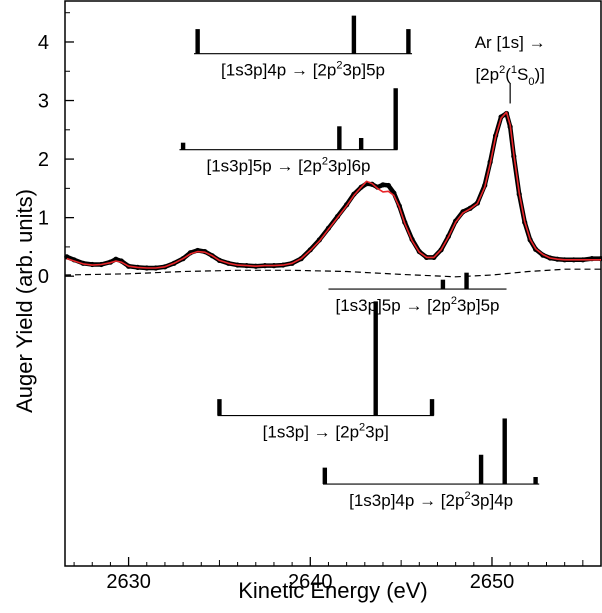  I want to click on stick-label: [1s3p]5p → [2p23p]6p, so click(288, 166).